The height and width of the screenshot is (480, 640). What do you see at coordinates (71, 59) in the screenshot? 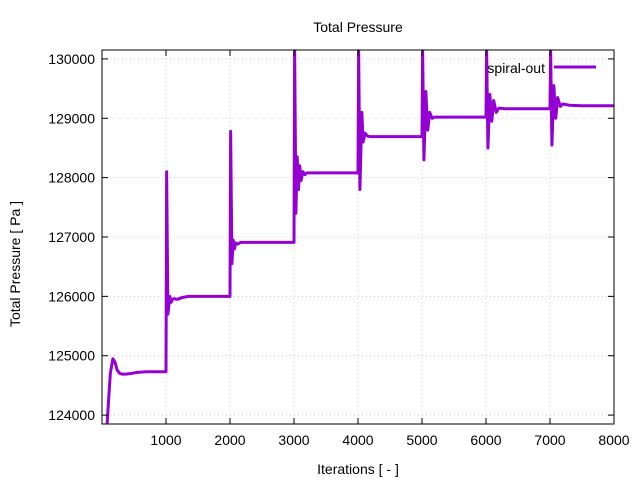
I see `y-tick-label: 130000` at bounding box center [71, 59].